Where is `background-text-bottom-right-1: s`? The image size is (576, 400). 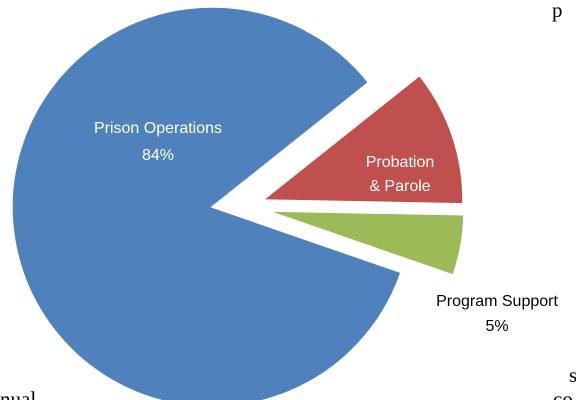
background-text-bottom-right-1: s is located at coordinates (572, 375).